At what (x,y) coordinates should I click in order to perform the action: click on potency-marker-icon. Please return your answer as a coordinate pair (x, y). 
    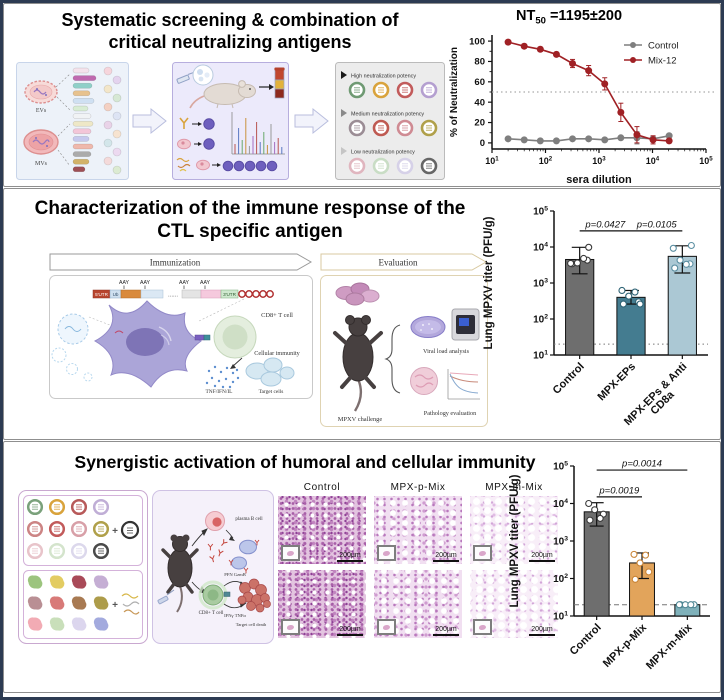
    Looking at the image, I should click on (344, 113).